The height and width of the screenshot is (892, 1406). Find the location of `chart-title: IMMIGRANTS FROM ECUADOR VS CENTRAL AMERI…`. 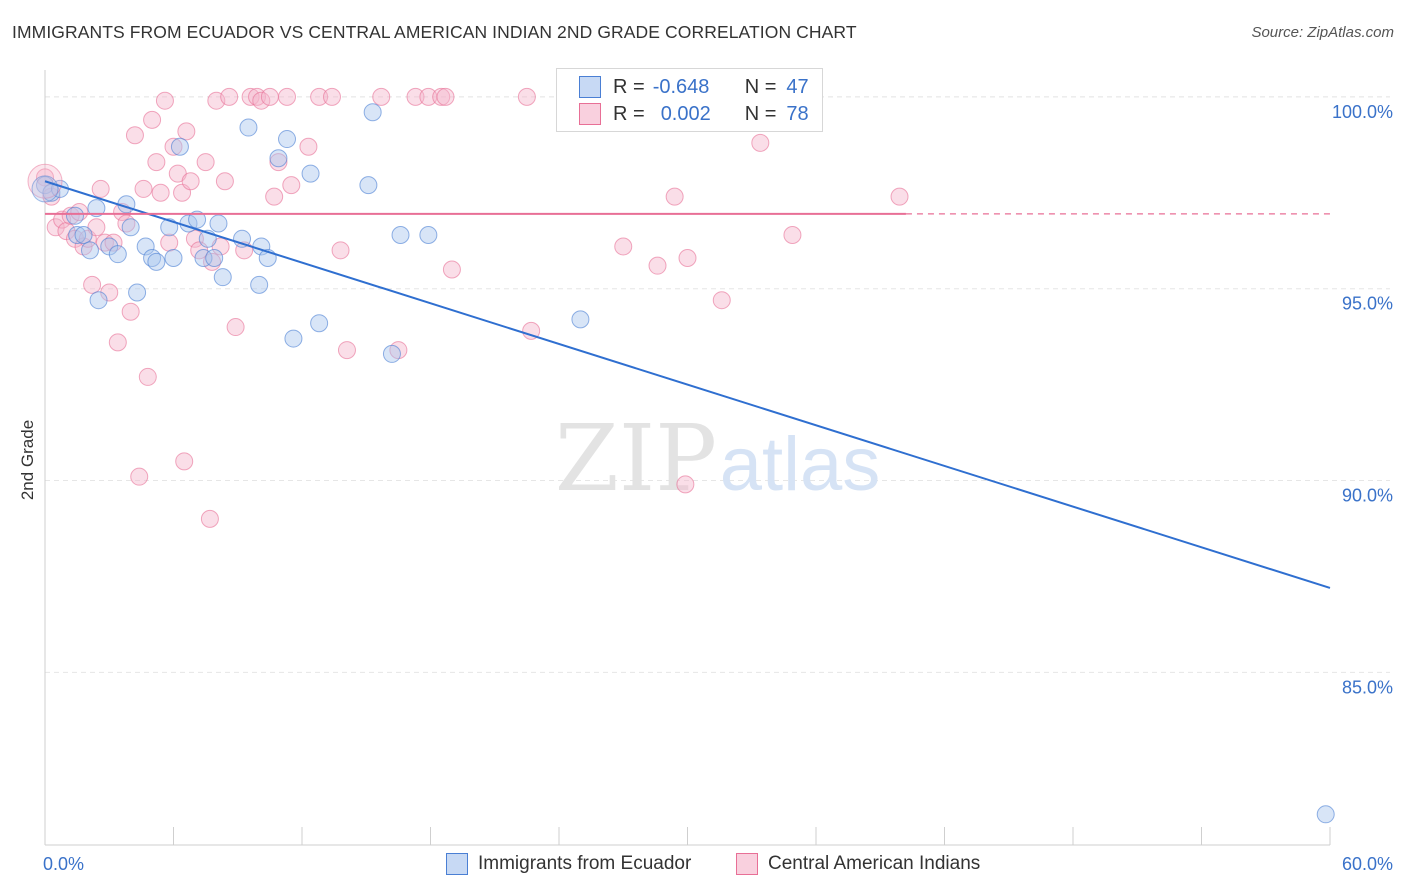

chart-title: IMMIGRANTS FROM ECUADOR VS CENTRAL AMERI… is located at coordinates (434, 32).